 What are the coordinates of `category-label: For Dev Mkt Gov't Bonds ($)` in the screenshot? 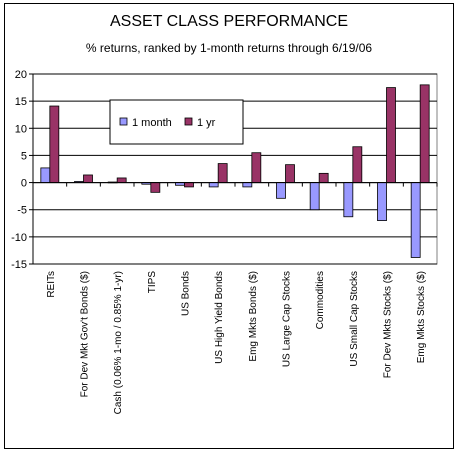 It's located at (85, 334).